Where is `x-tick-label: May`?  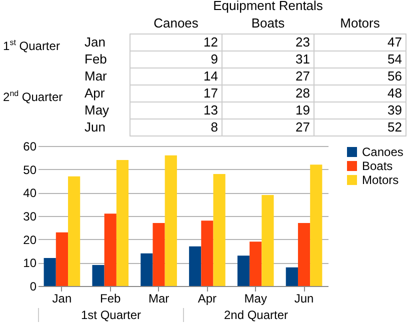 x-tick-label: May is located at coordinates (255, 299).